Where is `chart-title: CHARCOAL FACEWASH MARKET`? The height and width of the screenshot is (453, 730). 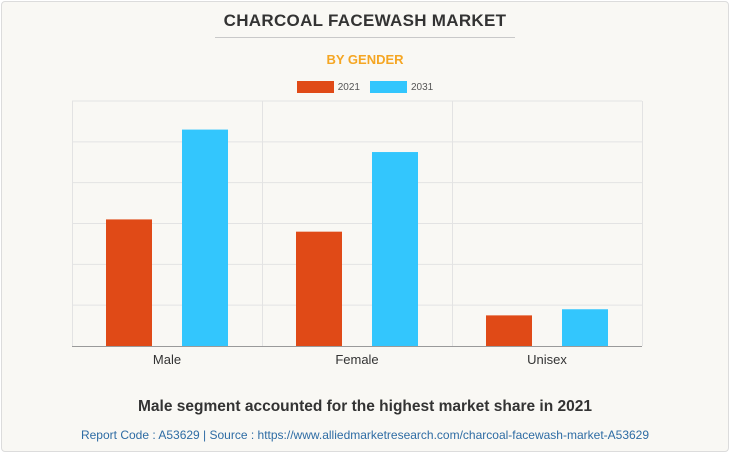 chart-title: CHARCOAL FACEWASH MARKET is located at coordinates (365, 20).